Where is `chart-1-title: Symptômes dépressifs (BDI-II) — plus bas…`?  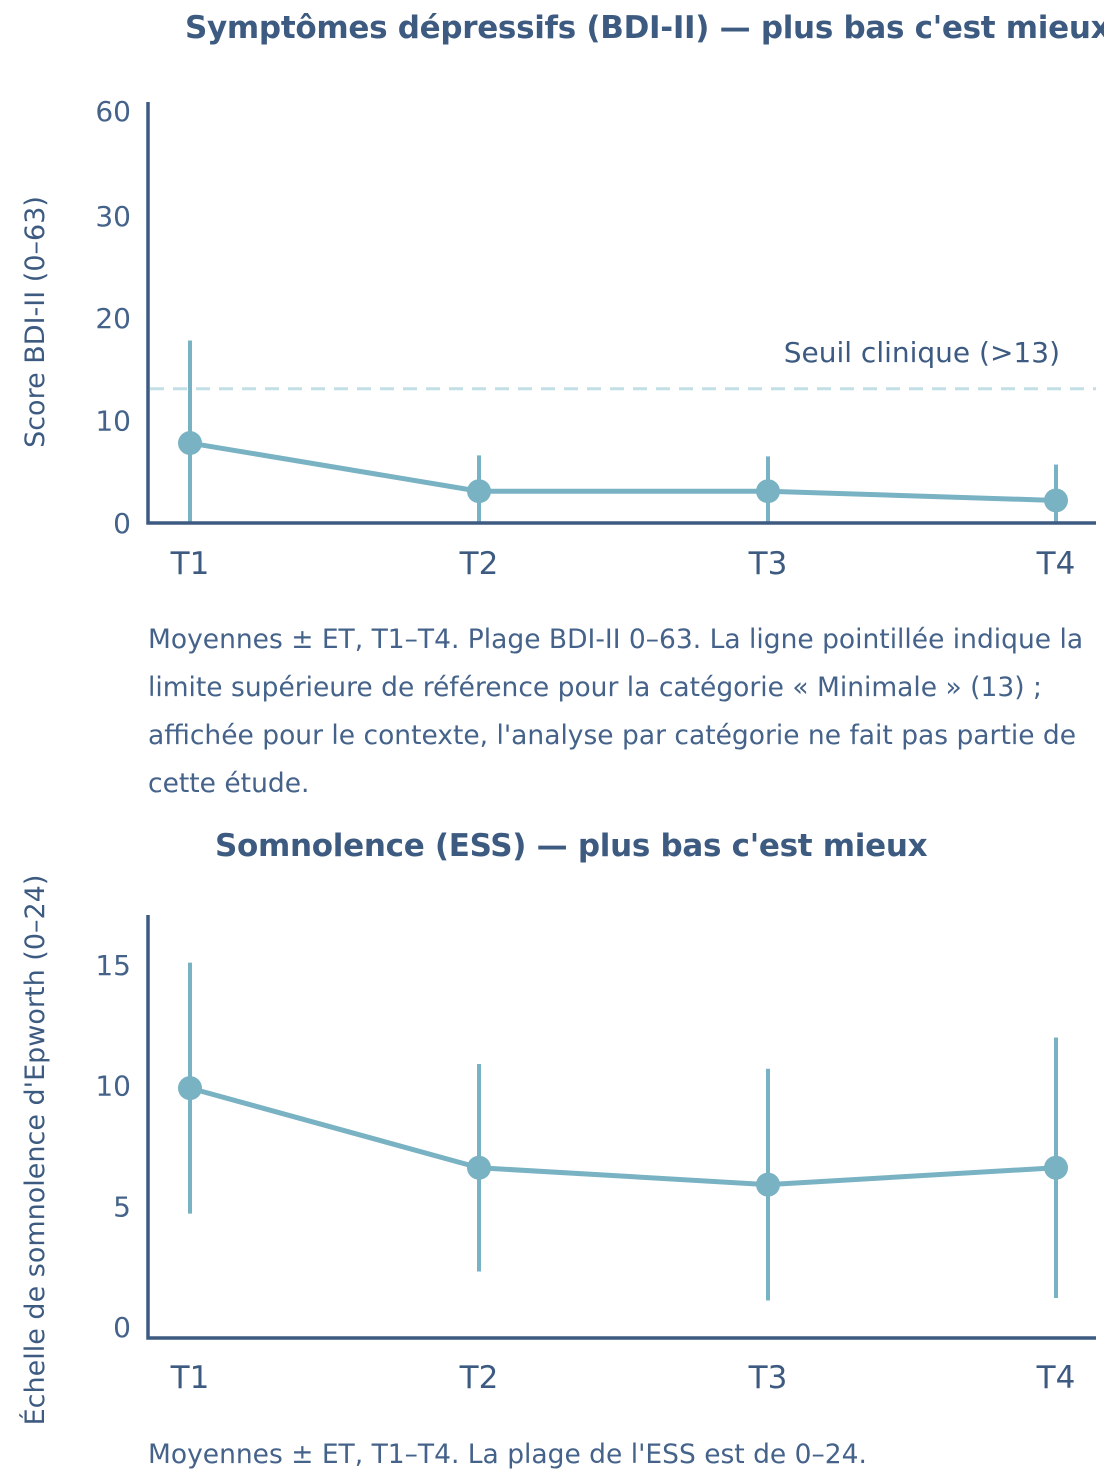 chart-1-title: Symptômes dépressifs (BDI-II) — plus bas… is located at coordinates (644, 28).